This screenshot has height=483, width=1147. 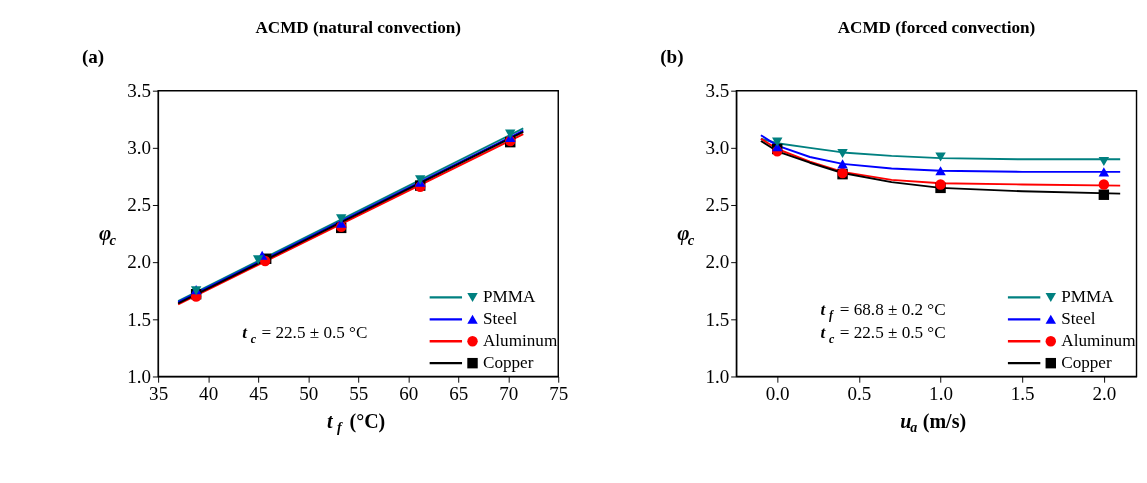 I want to click on chart-title: ACMD (forced convection), so click(x=936, y=27).